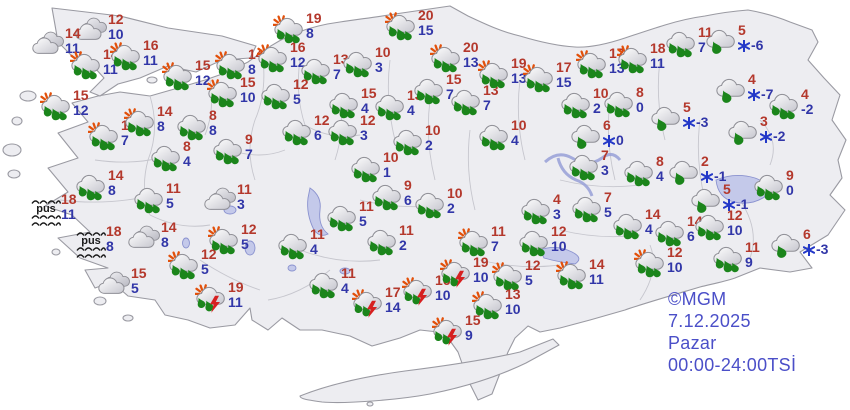  What do you see at coordinates (393, 307) in the screenshot?
I see `min-temp: 14` at bounding box center [393, 307].